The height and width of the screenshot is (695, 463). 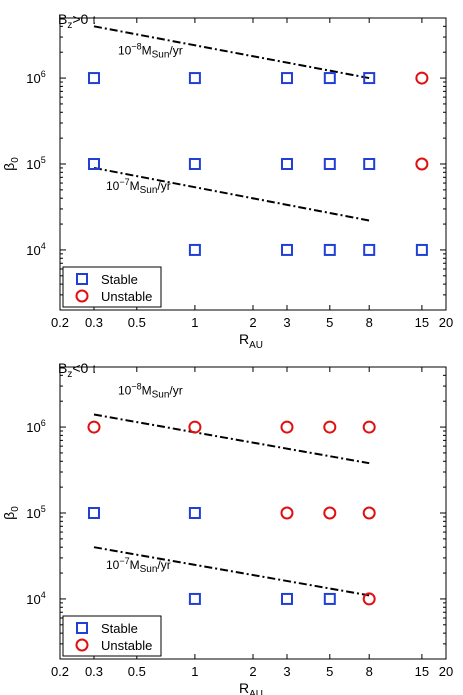 What do you see at coordinates (77, 21) in the screenshot?
I see `panel-title: Bz>0 :` at bounding box center [77, 21].